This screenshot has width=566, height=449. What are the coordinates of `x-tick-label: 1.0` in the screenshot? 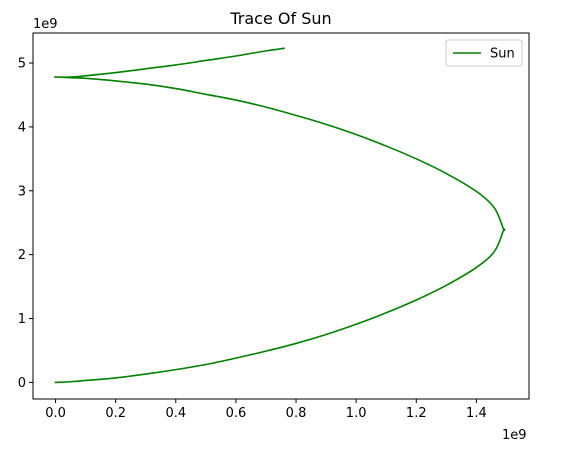 It's located at (356, 413).